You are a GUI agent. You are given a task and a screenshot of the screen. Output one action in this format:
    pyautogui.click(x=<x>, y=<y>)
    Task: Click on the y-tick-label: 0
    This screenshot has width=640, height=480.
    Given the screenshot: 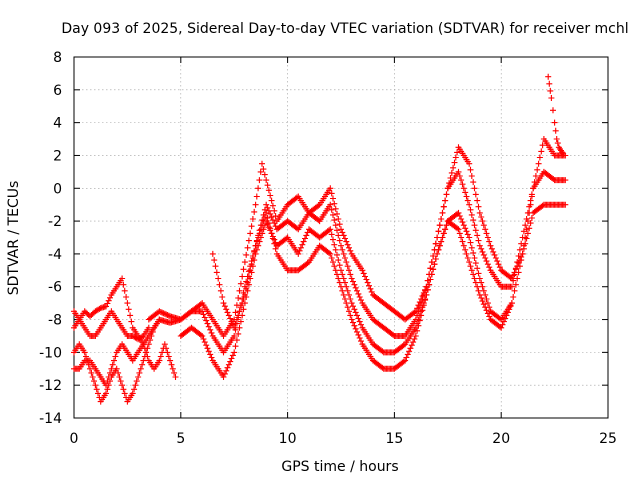 What is the action you would take?
    pyautogui.click(x=57, y=189)
    